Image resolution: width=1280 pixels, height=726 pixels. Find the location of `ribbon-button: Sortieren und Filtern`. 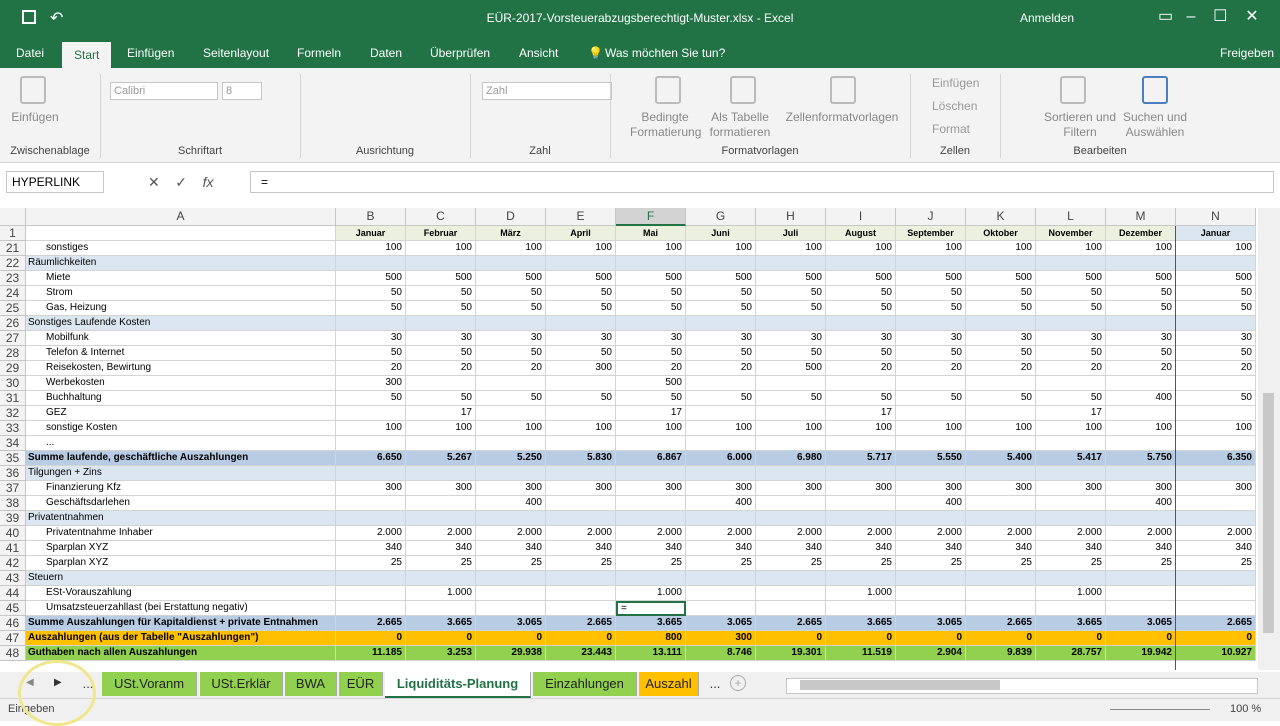

ribbon-button: Sortieren und Filtern is located at coordinates (1080, 124).